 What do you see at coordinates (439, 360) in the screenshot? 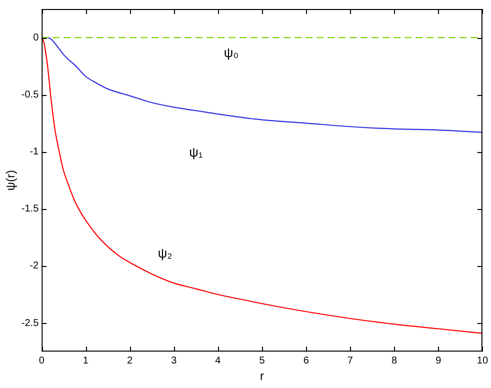
I see `x-tick-label: 9` at bounding box center [439, 360].